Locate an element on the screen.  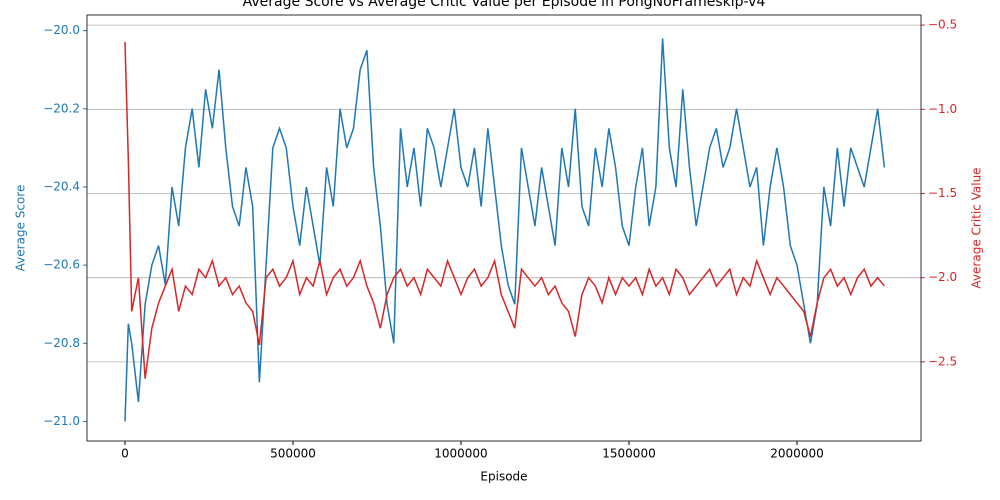
y2-tick-label: −0.5 is located at coordinates (942, 25).